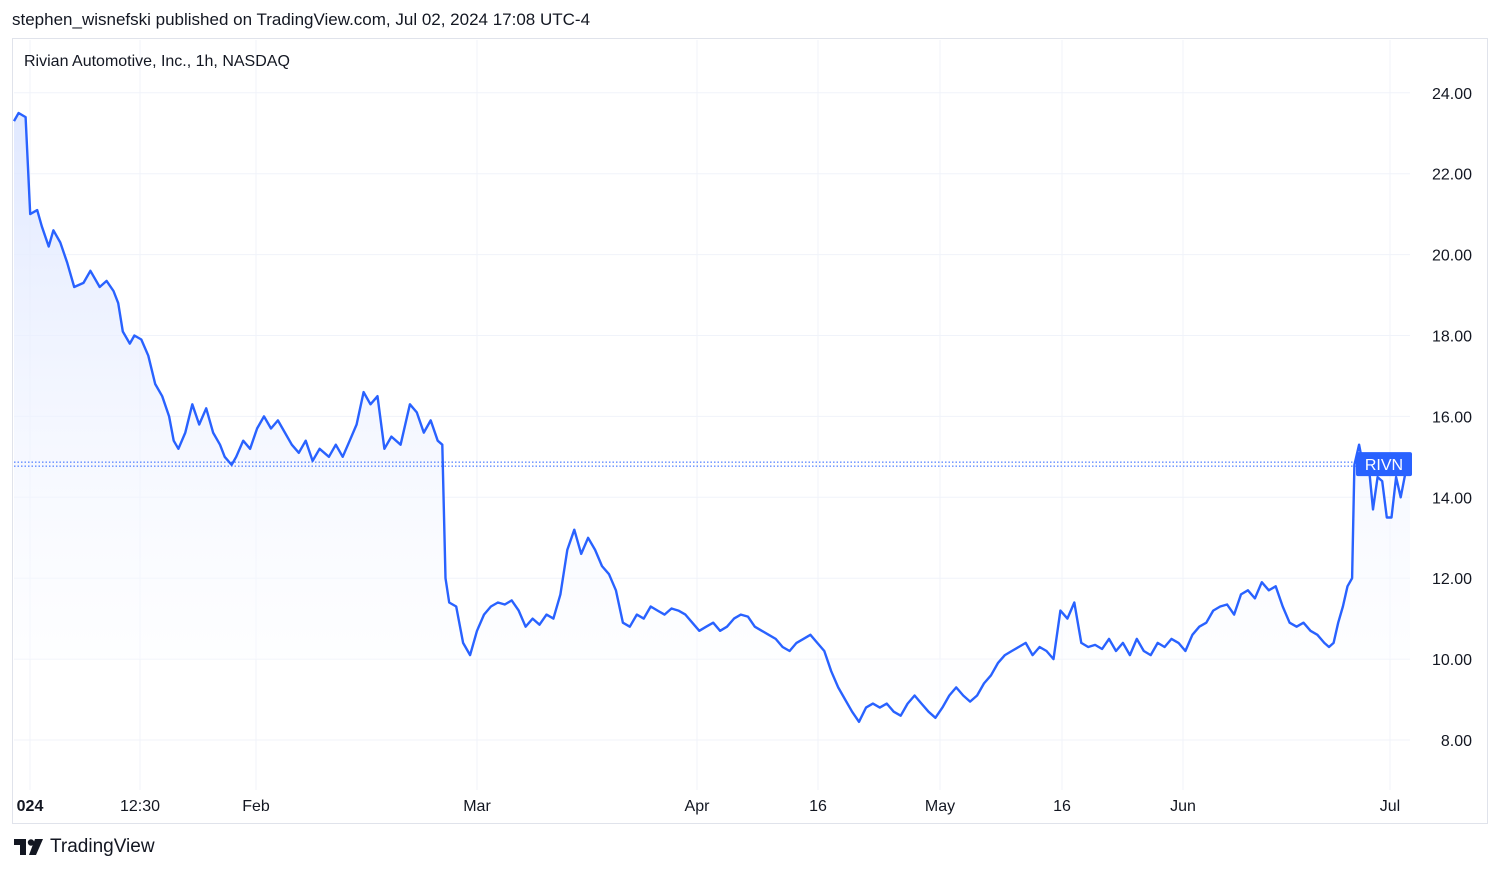  What do you see at coordinates (157, 61) in the screenshot?
I see `chart-title: Rivian Automotive, Inc., 1h, NASDAQ` at bounding box center [157, 61].